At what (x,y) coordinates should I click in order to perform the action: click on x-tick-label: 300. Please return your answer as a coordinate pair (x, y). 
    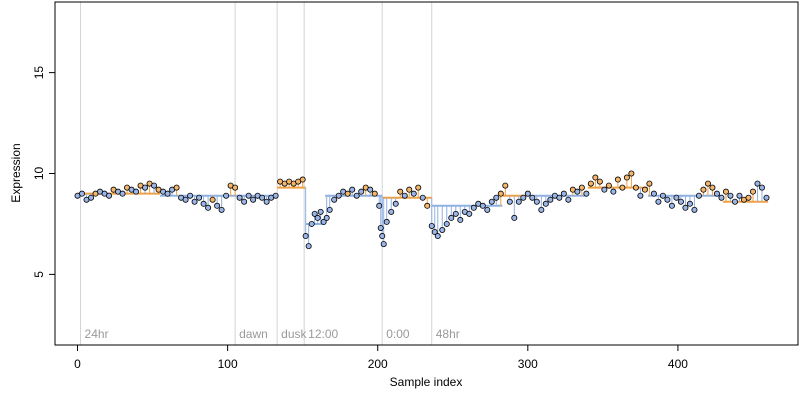
    Looking at the image, I should click on (528, 364).